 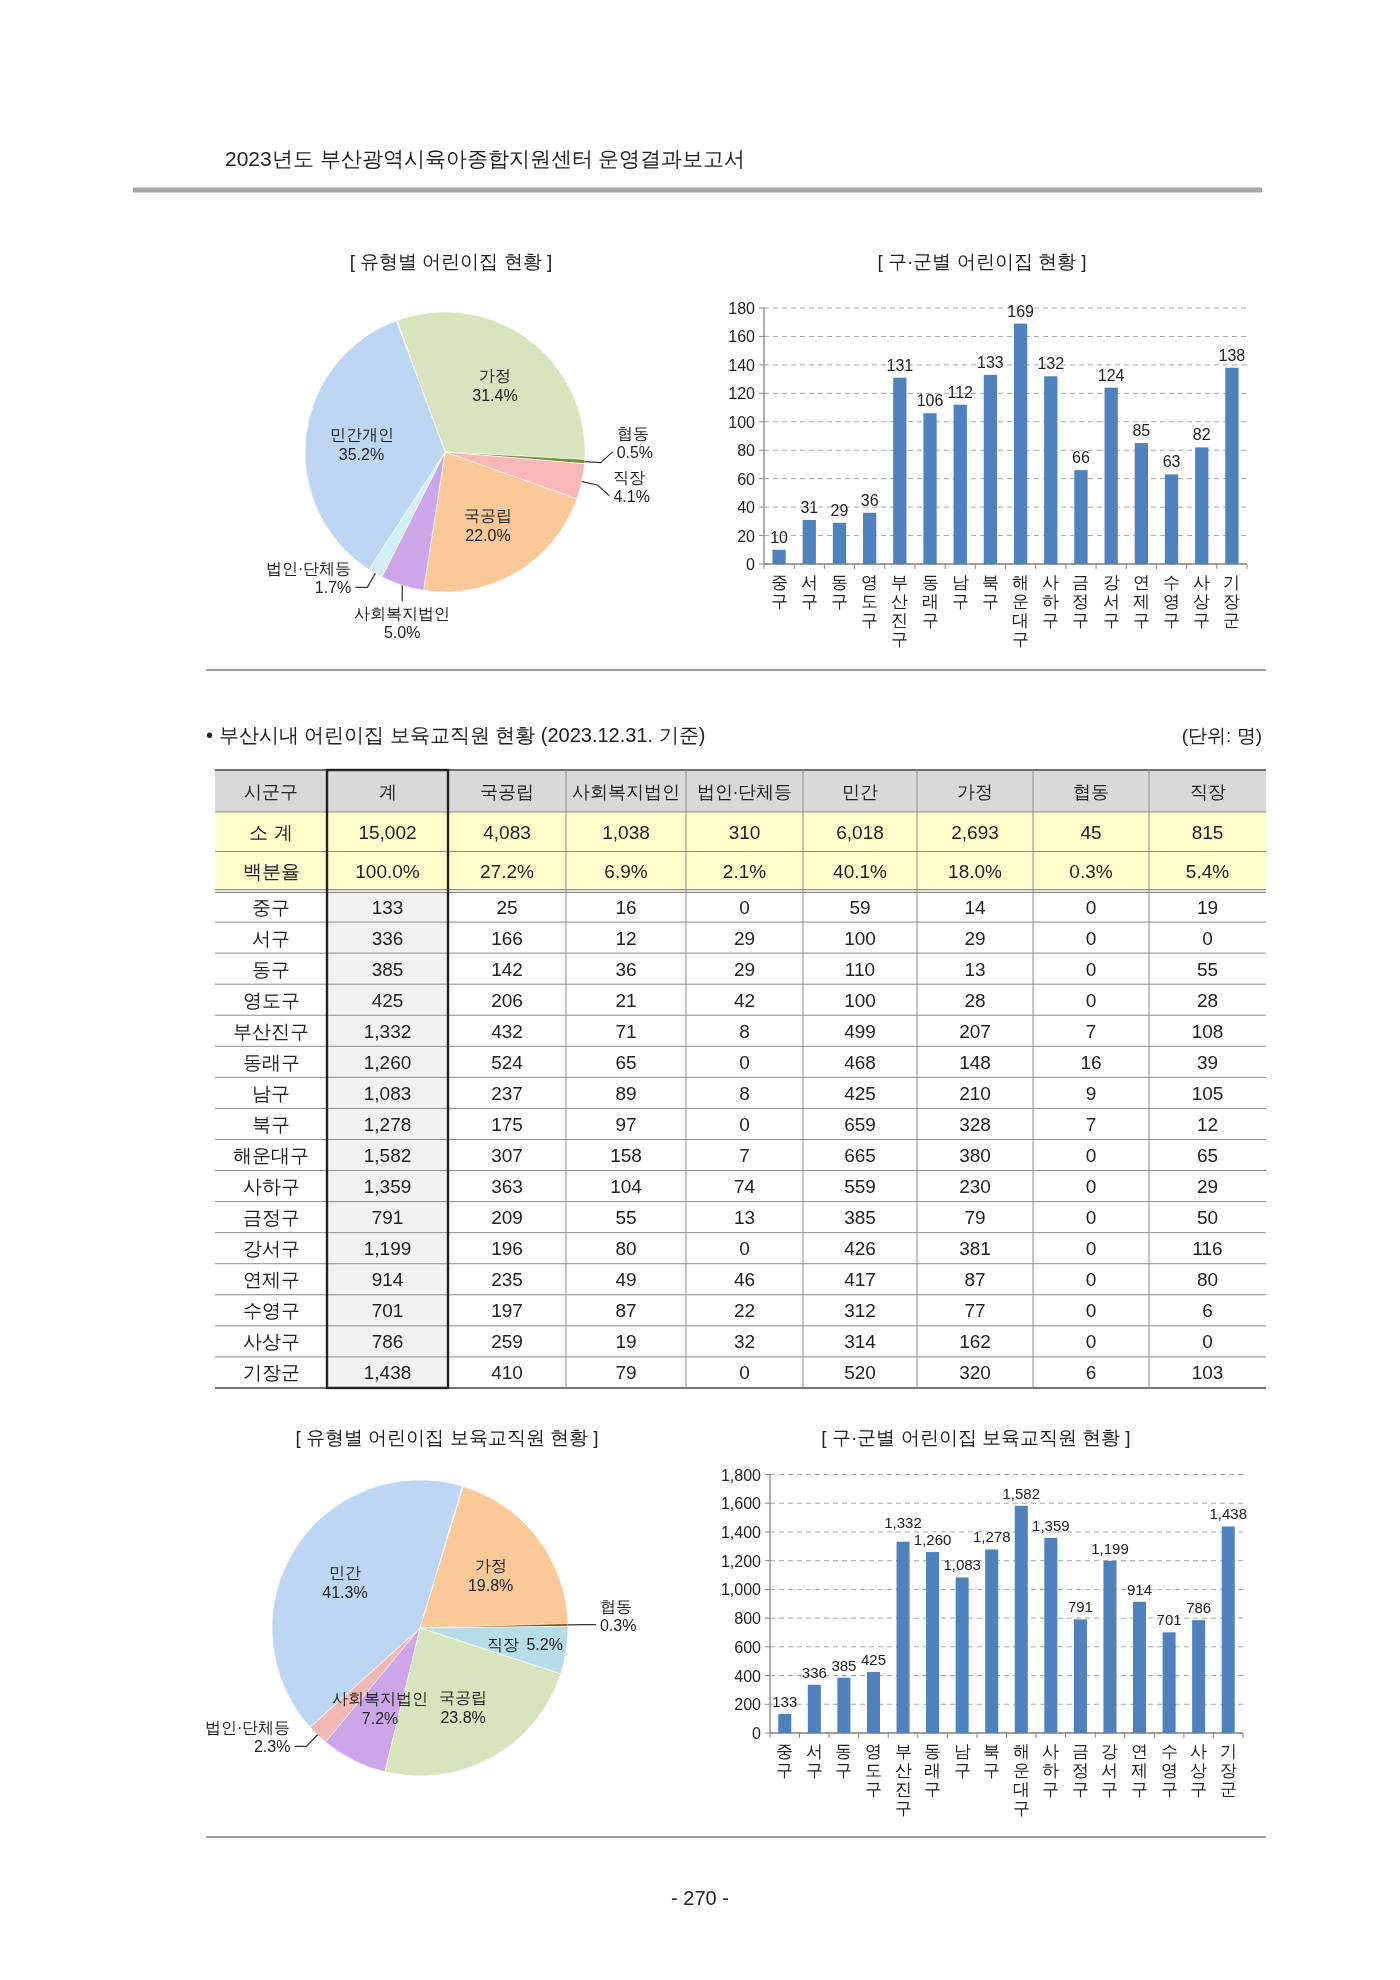 What do you see at coordinates (618, 1625) in the screenshot?
I see `data-label: 0.3%` at bounding box center [618, 1625].